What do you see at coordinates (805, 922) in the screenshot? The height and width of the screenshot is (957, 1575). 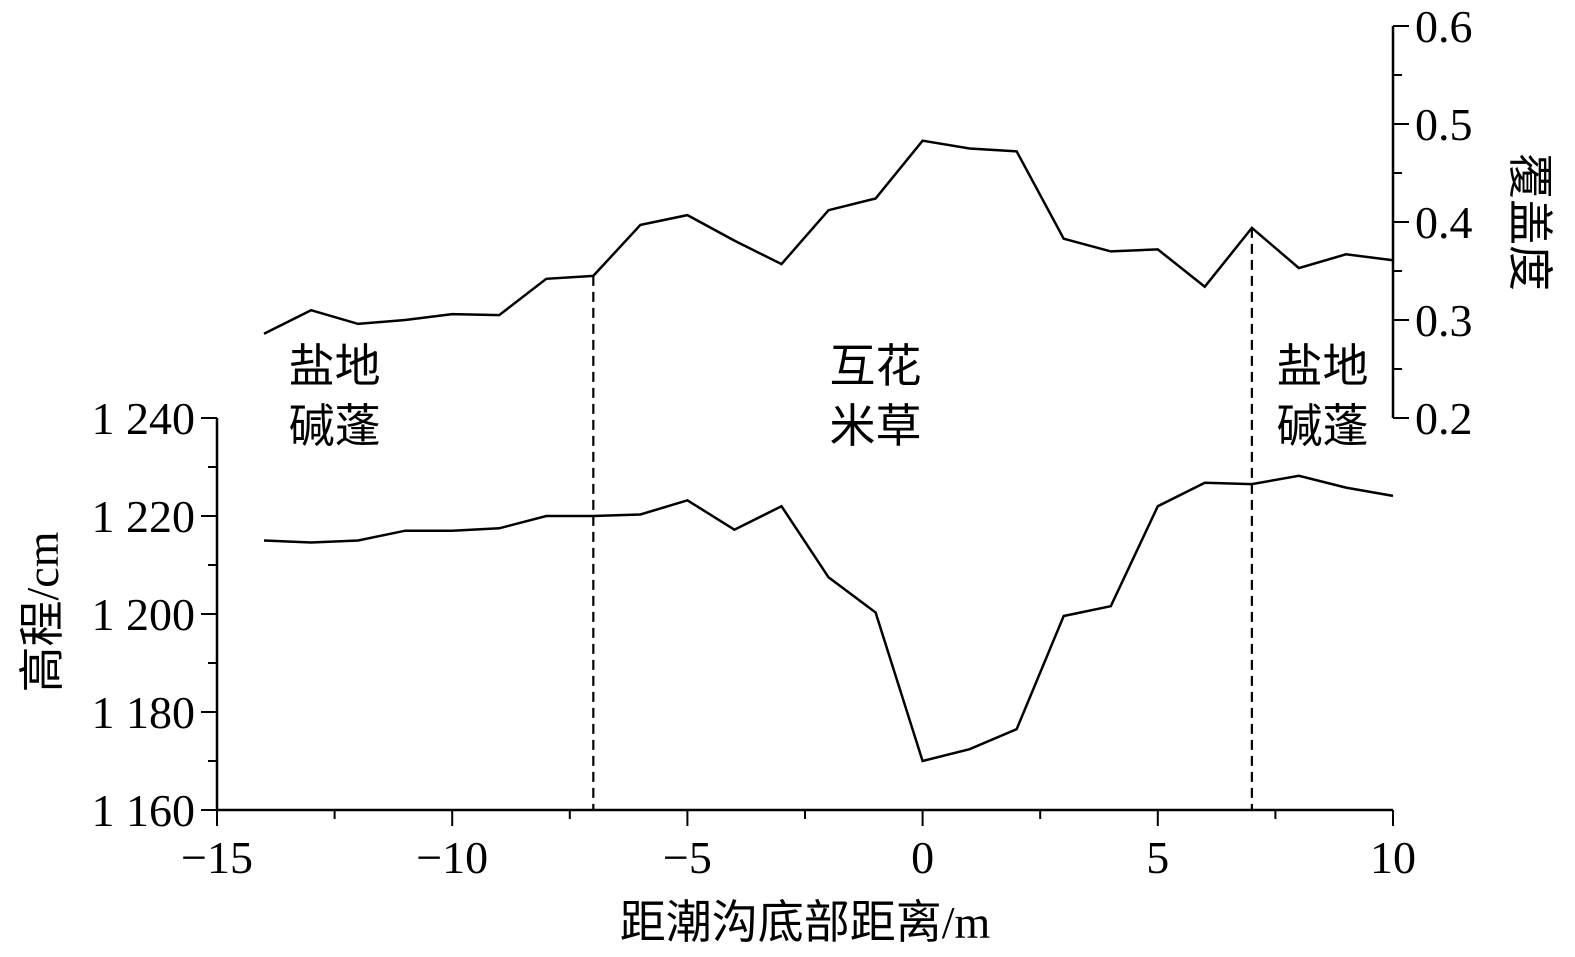 I see `x-axis-title: 距潮沟底部距离/m` at bounding box center [805, 922].